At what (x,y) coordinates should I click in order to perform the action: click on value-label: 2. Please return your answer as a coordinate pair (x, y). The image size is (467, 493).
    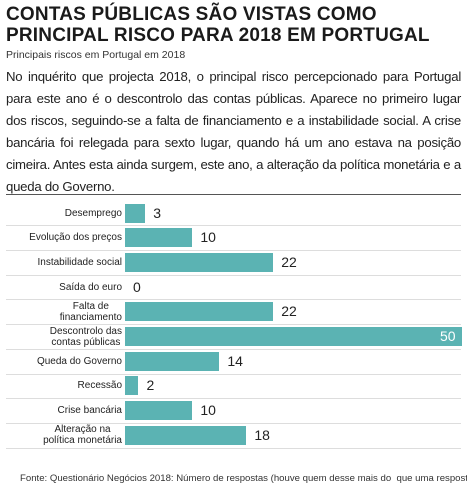
    Looking at the image, I should click on (150, 385).